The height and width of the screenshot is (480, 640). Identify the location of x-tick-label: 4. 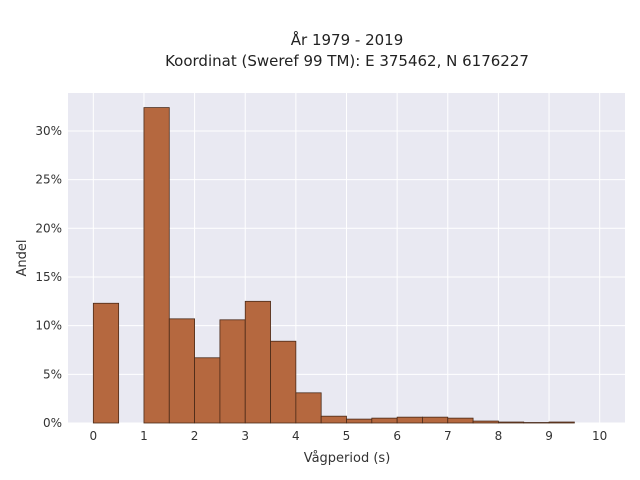
(296, 436).